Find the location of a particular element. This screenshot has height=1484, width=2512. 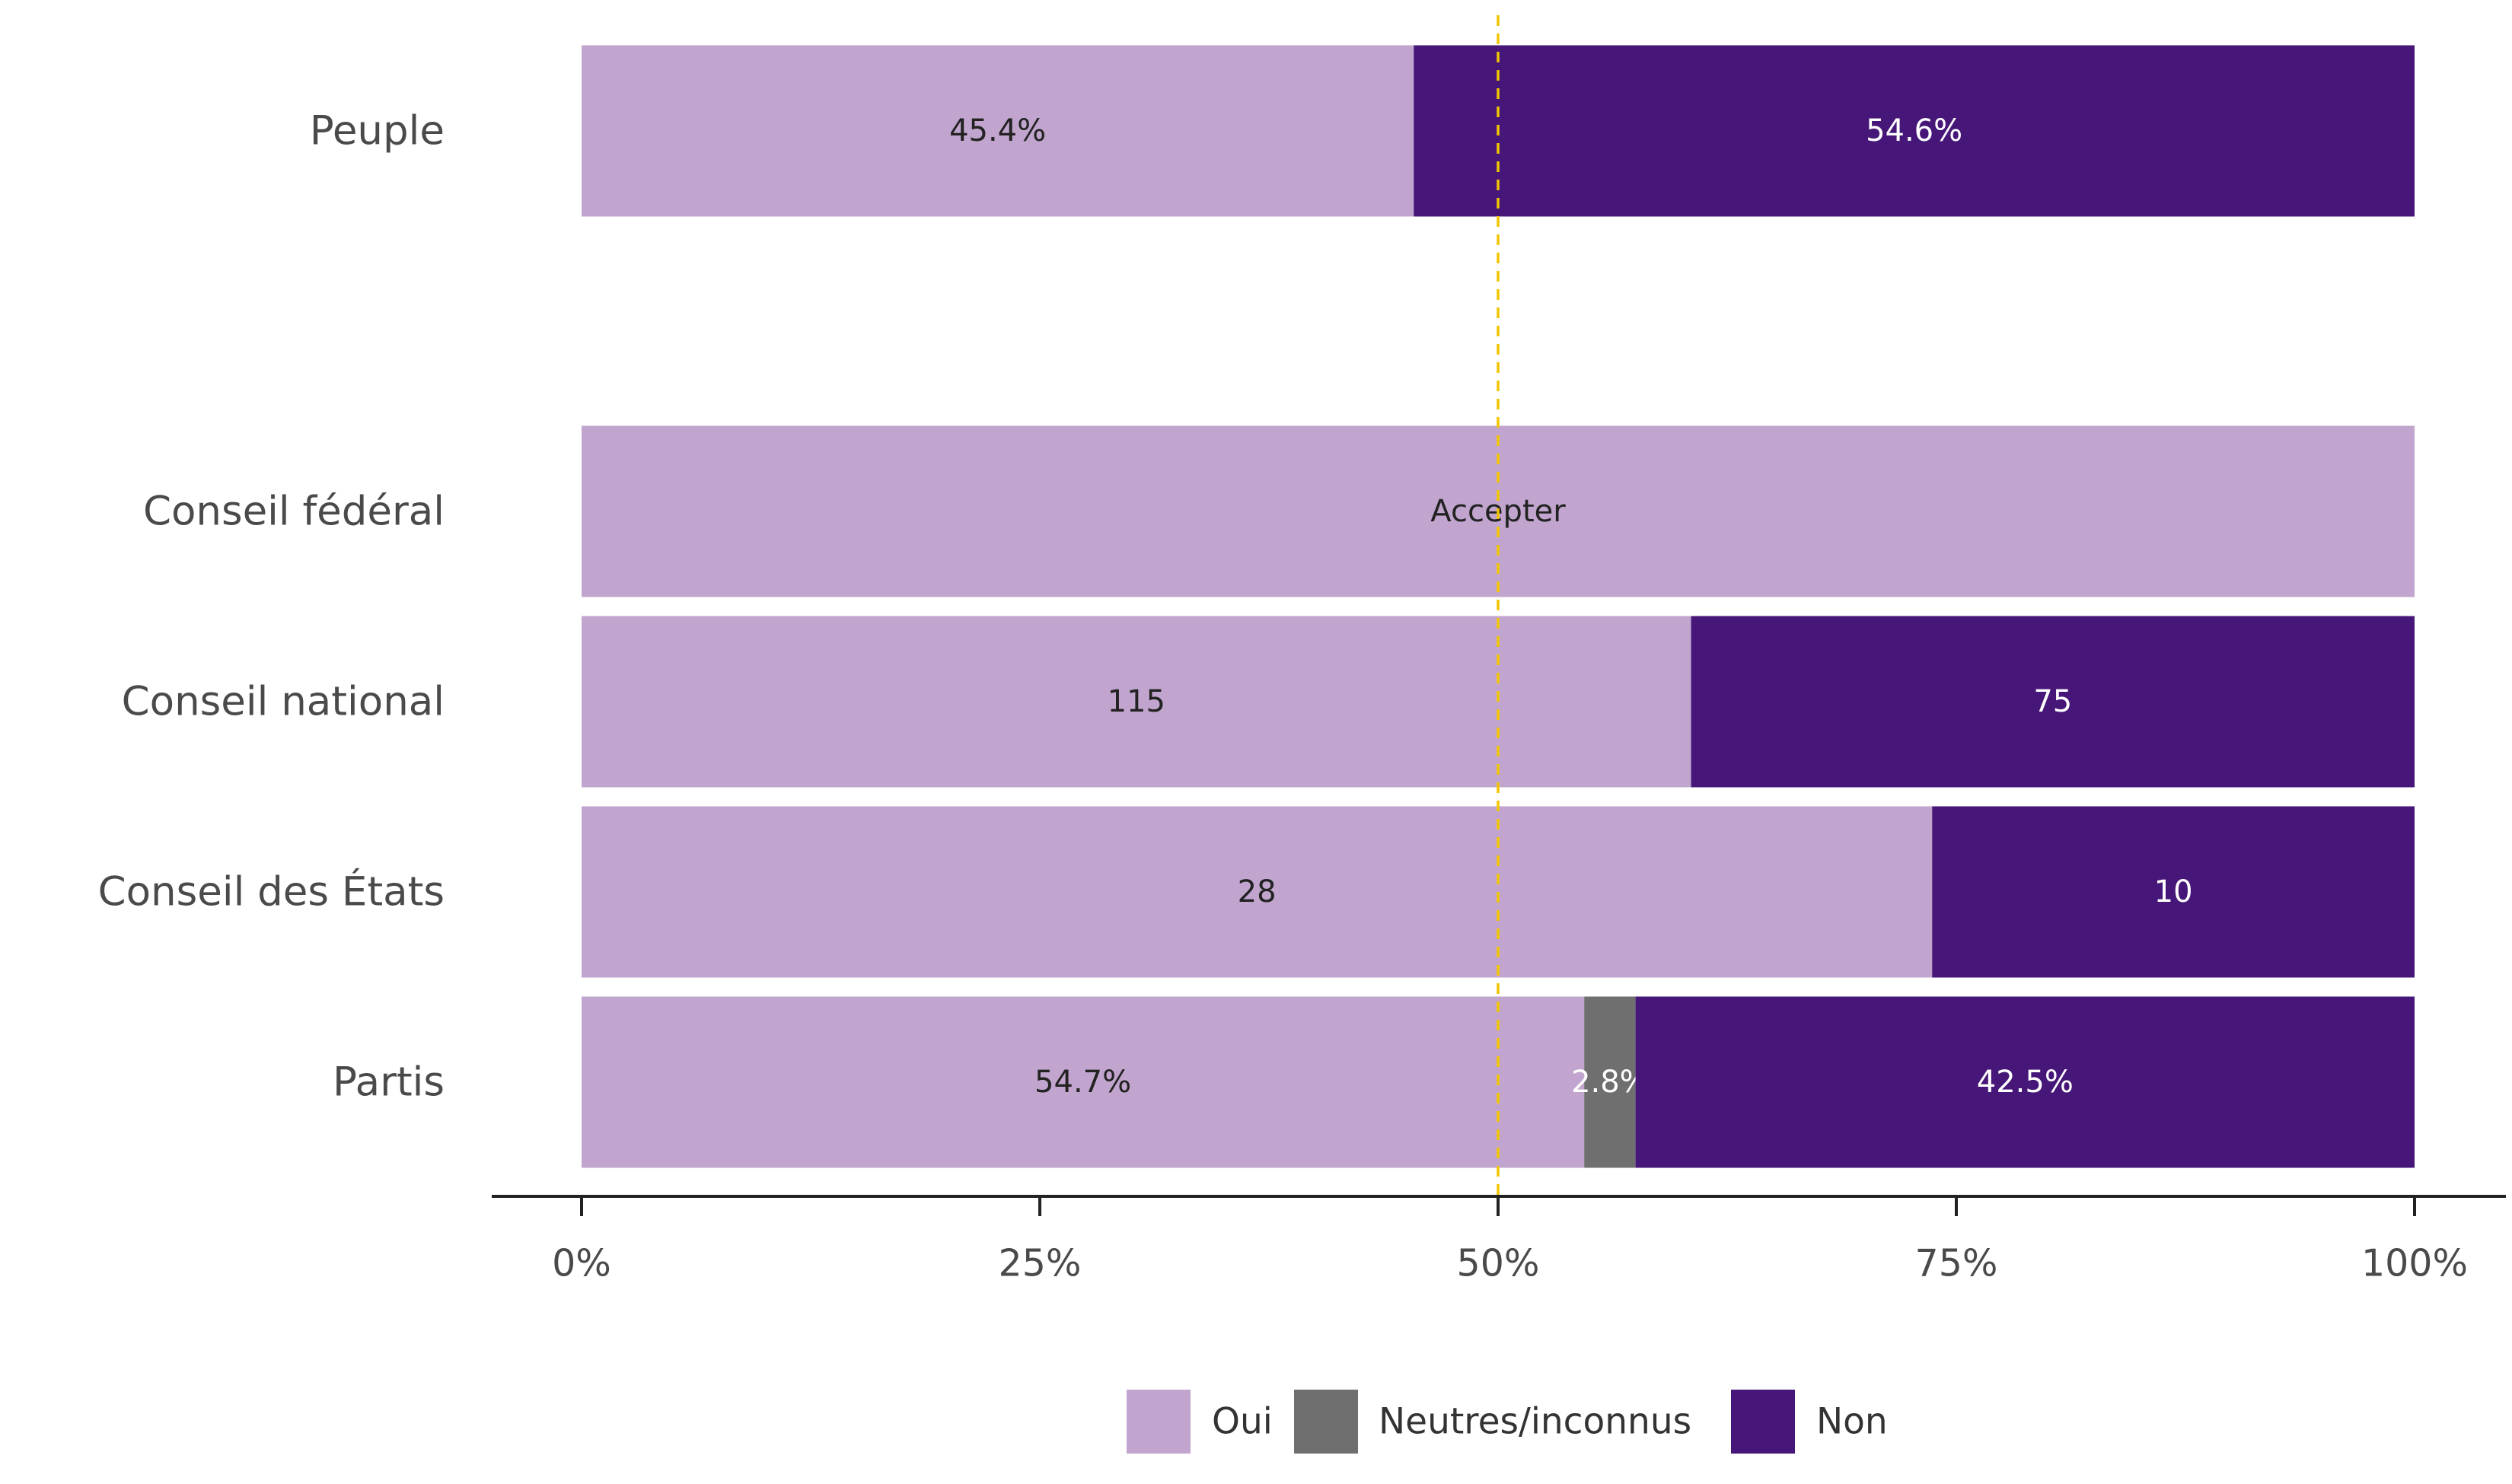

x-tick-label-25: 25% is located at coordinates (1040, 1264).